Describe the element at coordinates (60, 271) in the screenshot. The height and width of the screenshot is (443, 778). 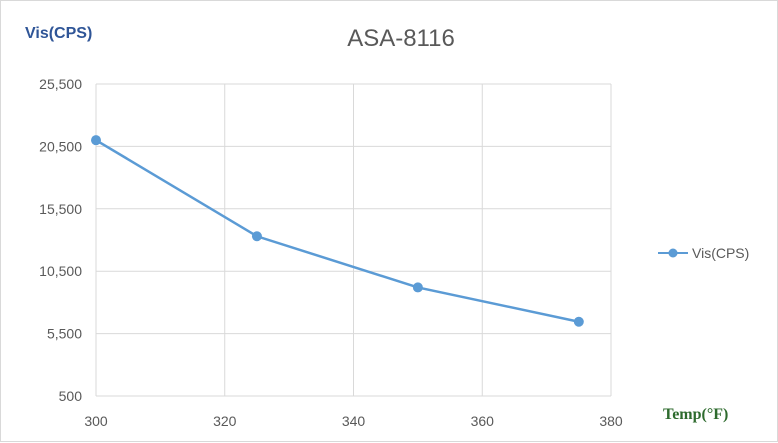
I see `y-tick-label: 10,500` at that location.